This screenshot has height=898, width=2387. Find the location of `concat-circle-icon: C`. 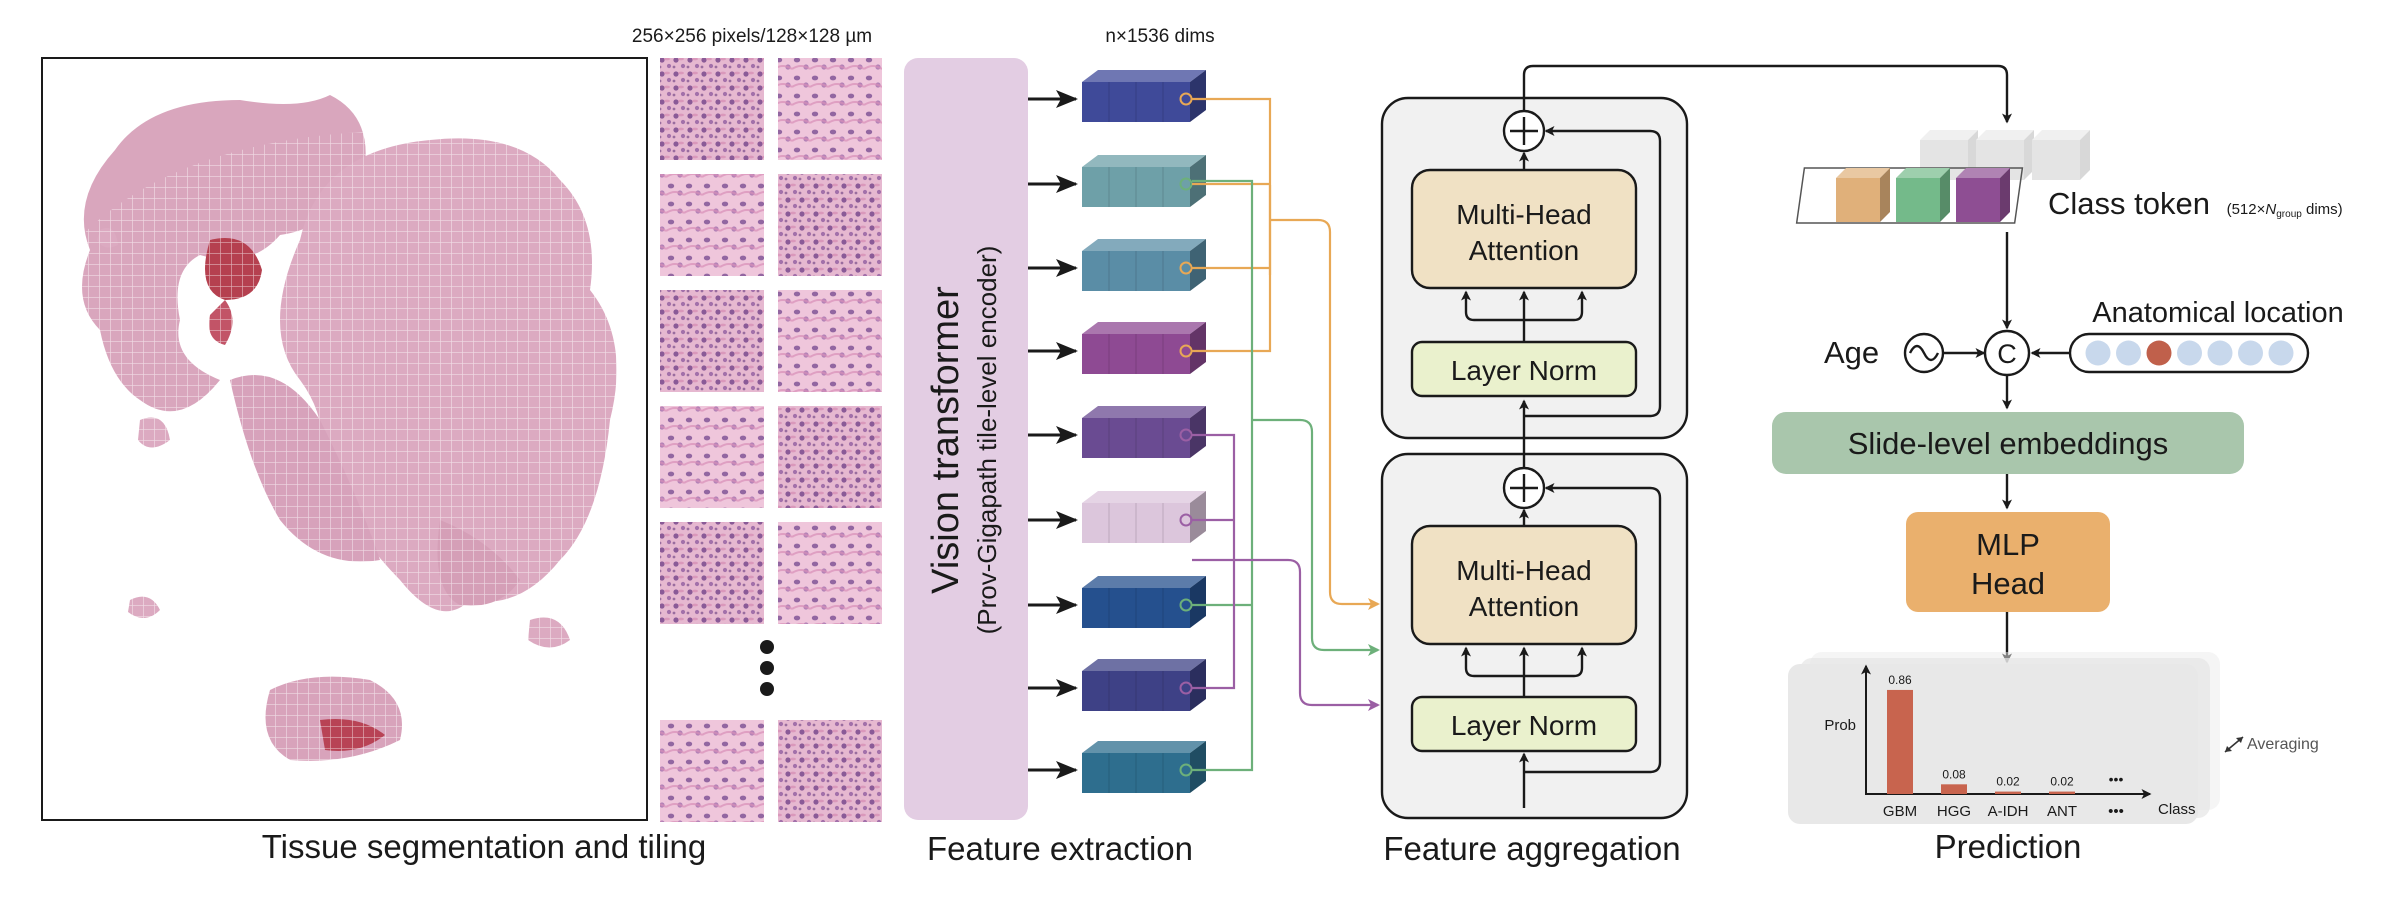

concat-circle-icon: C is located at coordinates (2007, 353).